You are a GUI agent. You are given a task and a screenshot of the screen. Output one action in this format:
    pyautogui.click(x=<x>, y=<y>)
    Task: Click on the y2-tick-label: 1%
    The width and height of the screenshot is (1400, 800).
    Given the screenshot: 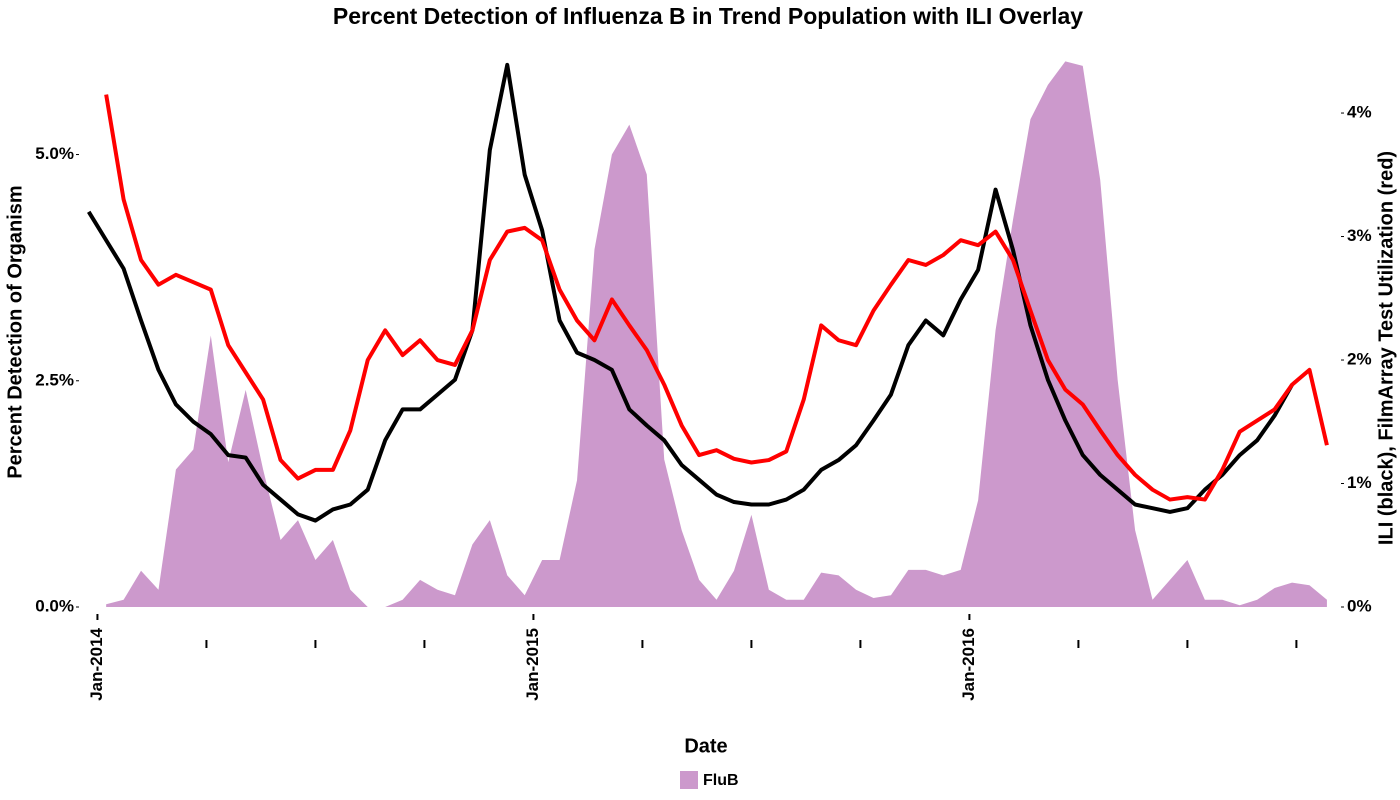 What is the action you would take?
    pyautogui.click(x=1359, y=482)
    